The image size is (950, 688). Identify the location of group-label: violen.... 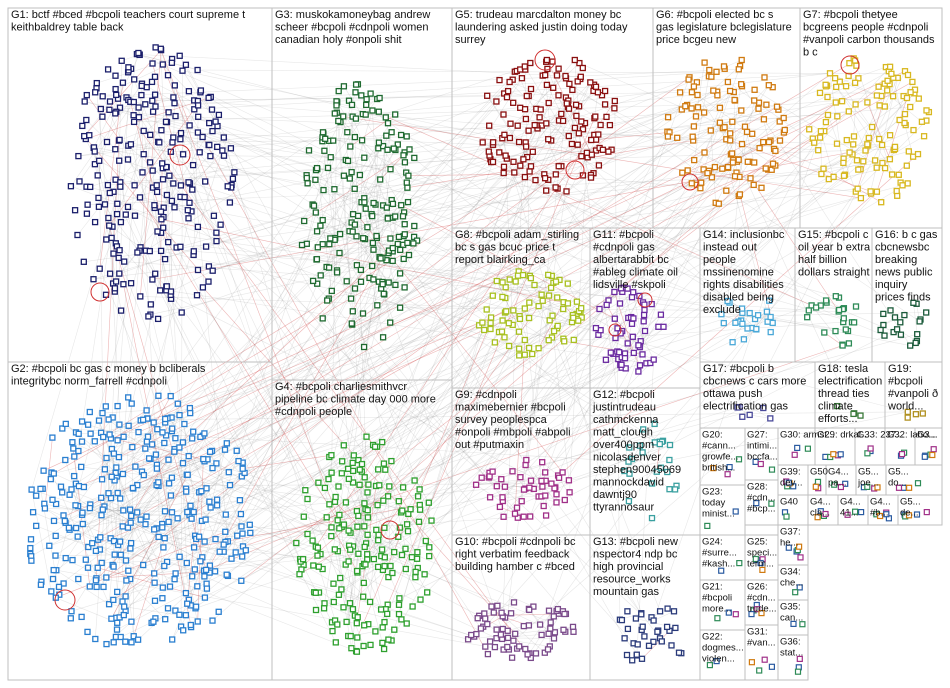
(718, 658).